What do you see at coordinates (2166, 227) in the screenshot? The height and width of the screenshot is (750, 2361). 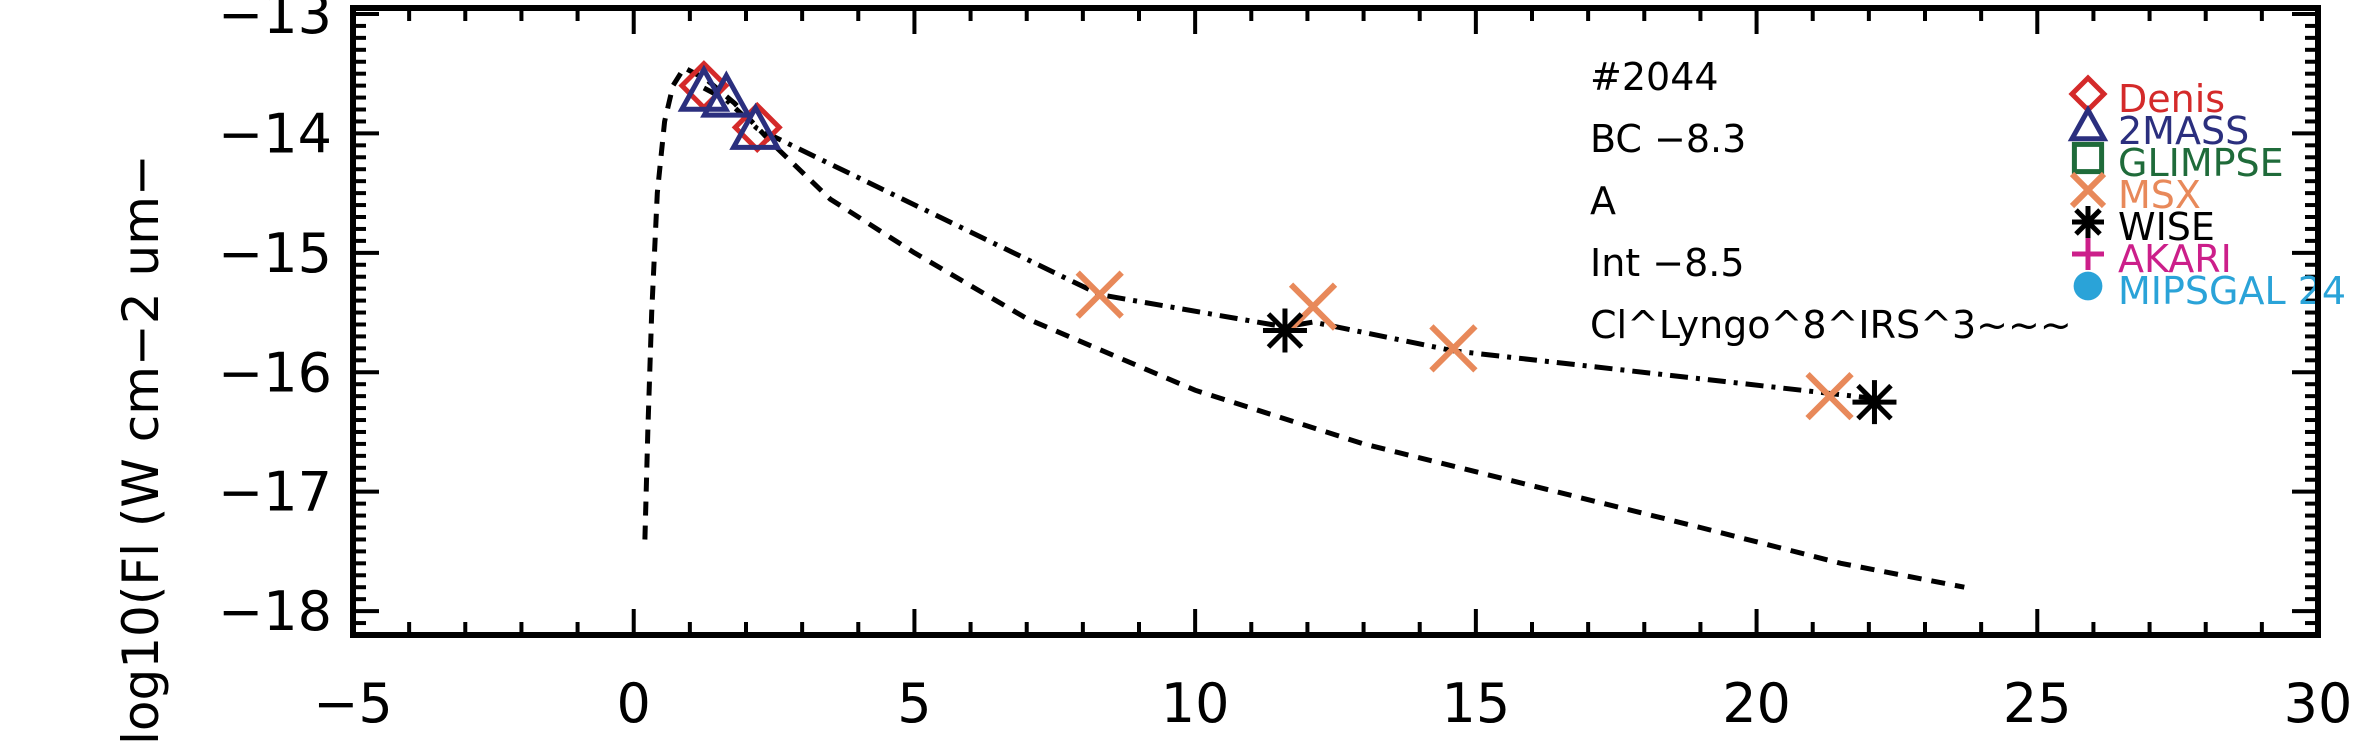 I see `legend-entry: WISE` at bounding box center [2166, 227].